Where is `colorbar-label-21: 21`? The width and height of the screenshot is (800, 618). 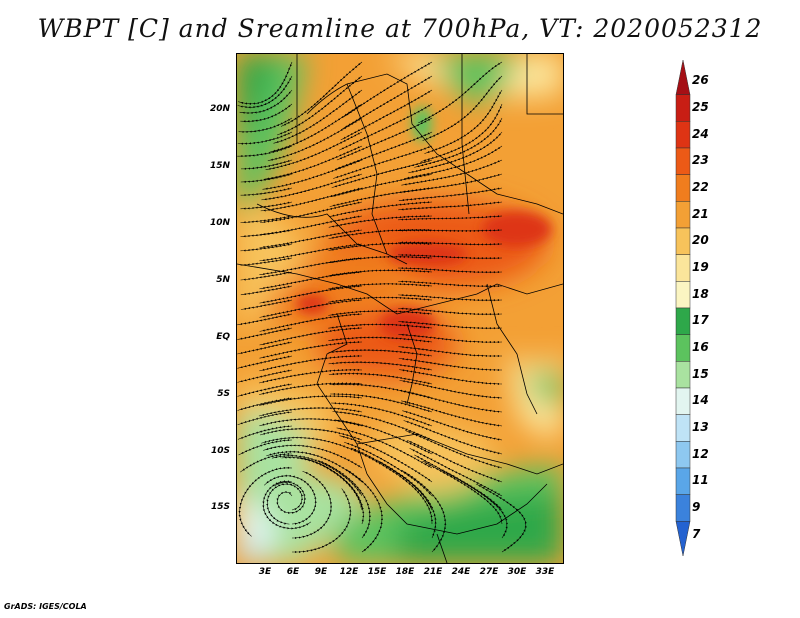 colorbar-label-21: 21 is located at coordinates (700, 213).